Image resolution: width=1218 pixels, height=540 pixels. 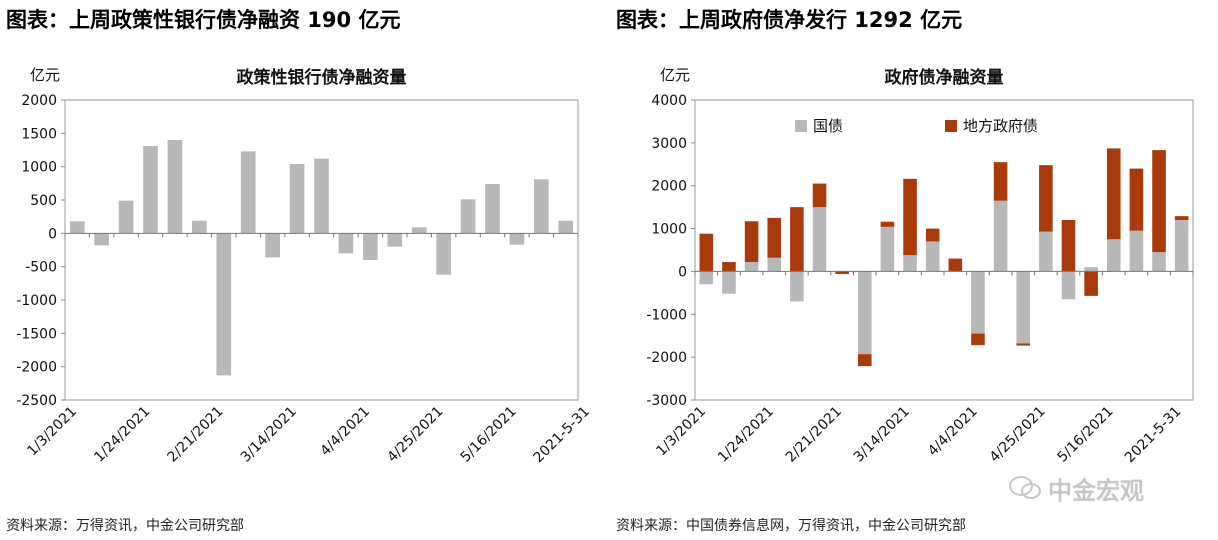 What do you see at coordinates (43, 201) in the screenshot?
I see `y-tick-label: 500` at bounding box center [43, 201].